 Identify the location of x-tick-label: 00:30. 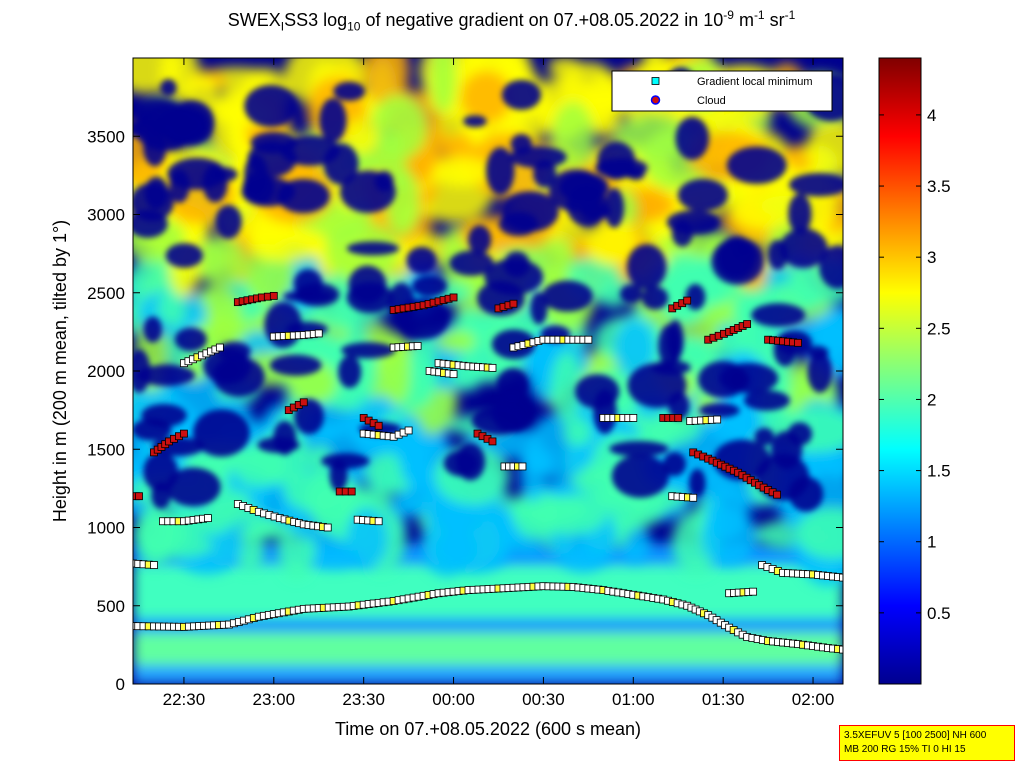
(543, 699).